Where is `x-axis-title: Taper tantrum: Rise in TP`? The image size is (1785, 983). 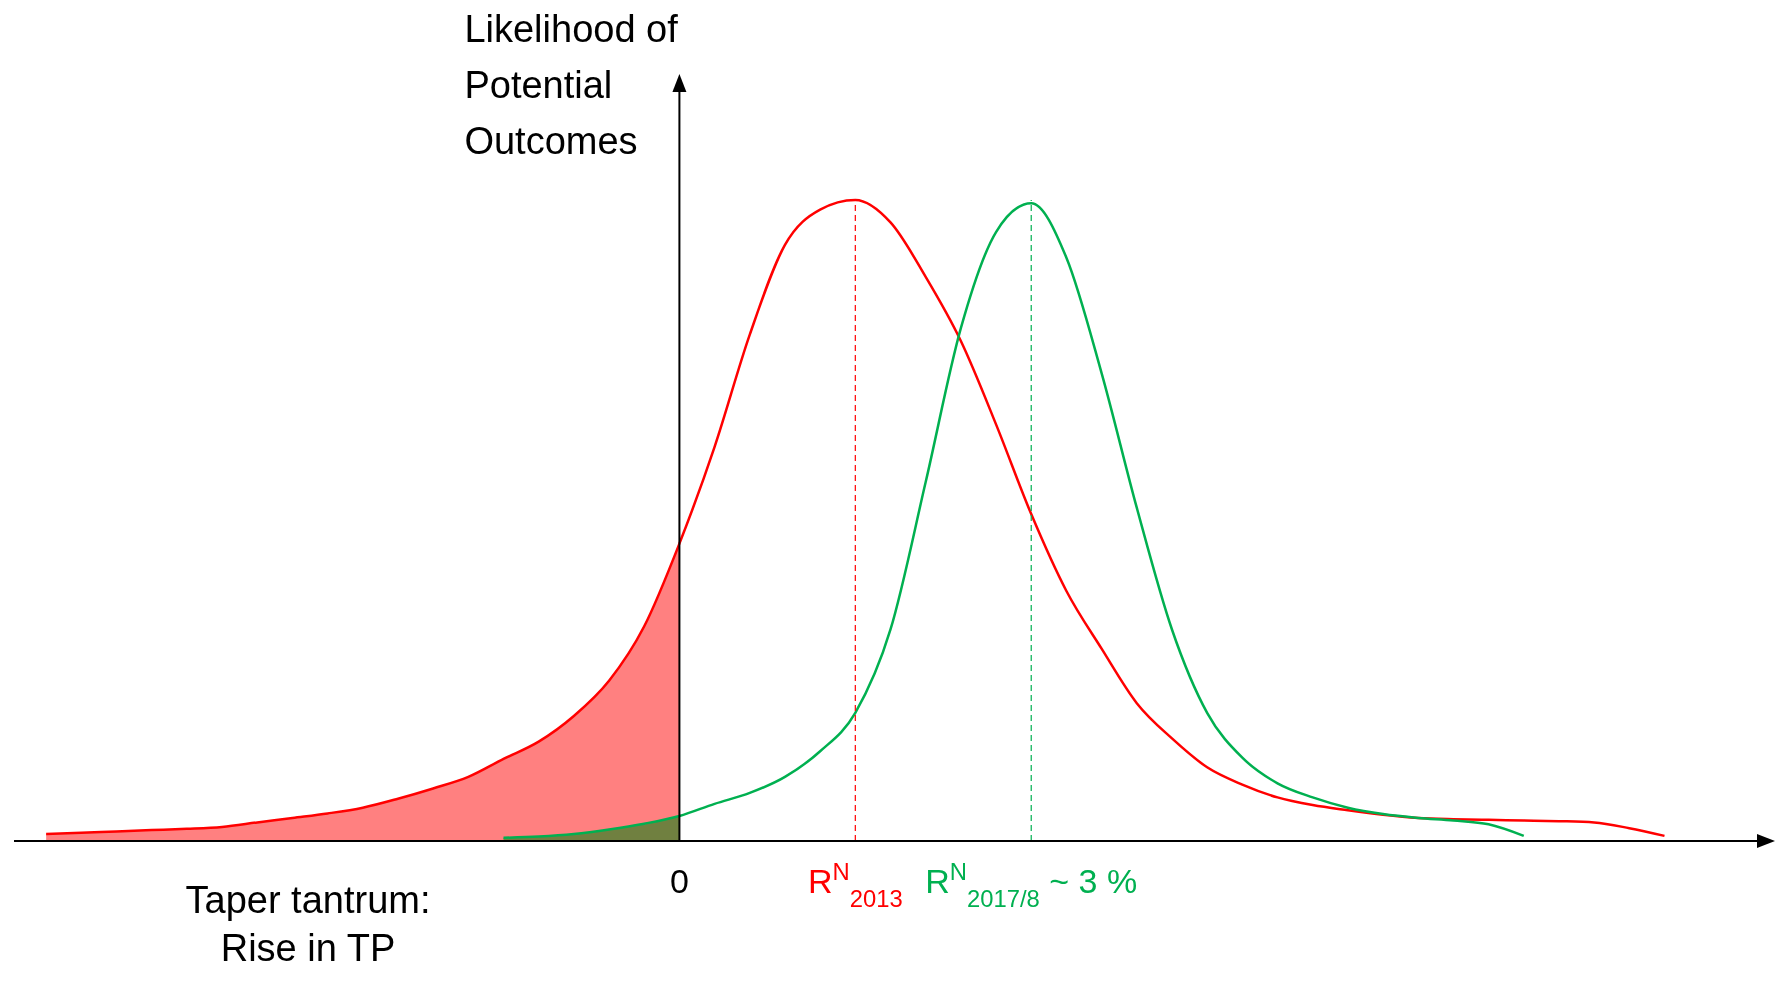
x-axis-title: Taper tantrum: Rise in TP is located at coordinates (308, 924).